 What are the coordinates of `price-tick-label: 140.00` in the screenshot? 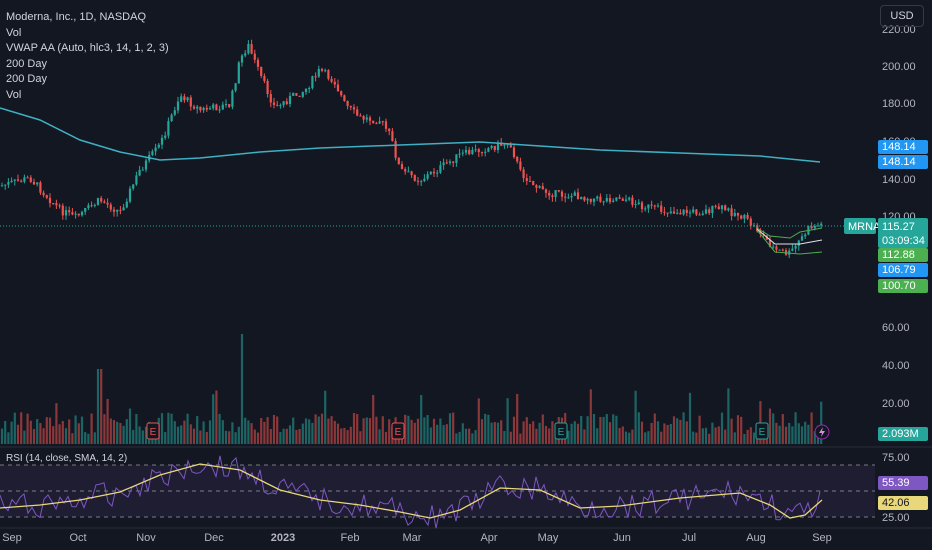 It's located at (899, 180).